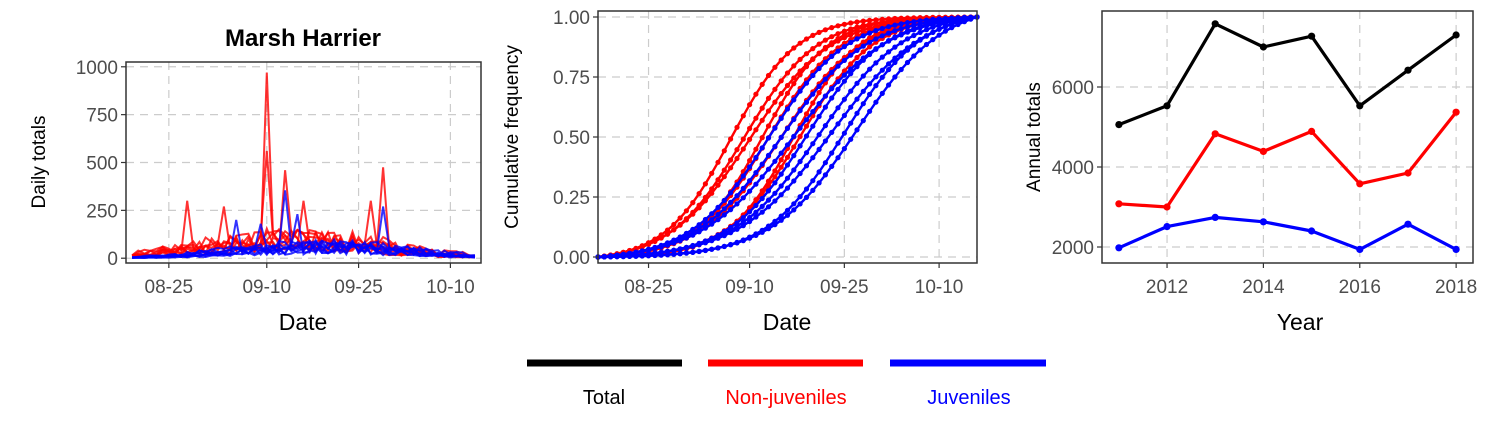 Image resolution: width=1500 pixels, height=426 pixels. What do you see at coordinates (1360, 287) in the screenshot?
I see `p3-x-tick-label: 2016` at bounding box center [1360, 287].